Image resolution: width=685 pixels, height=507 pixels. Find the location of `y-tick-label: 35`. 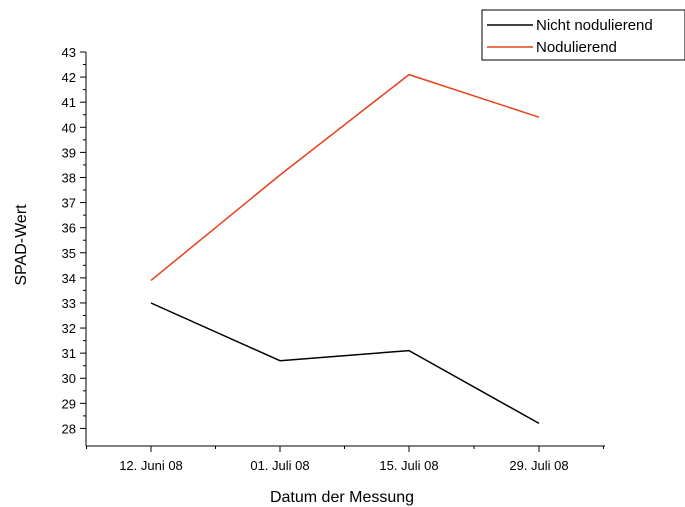

y-tick-label: 35 is located at coordinates (69, 253).